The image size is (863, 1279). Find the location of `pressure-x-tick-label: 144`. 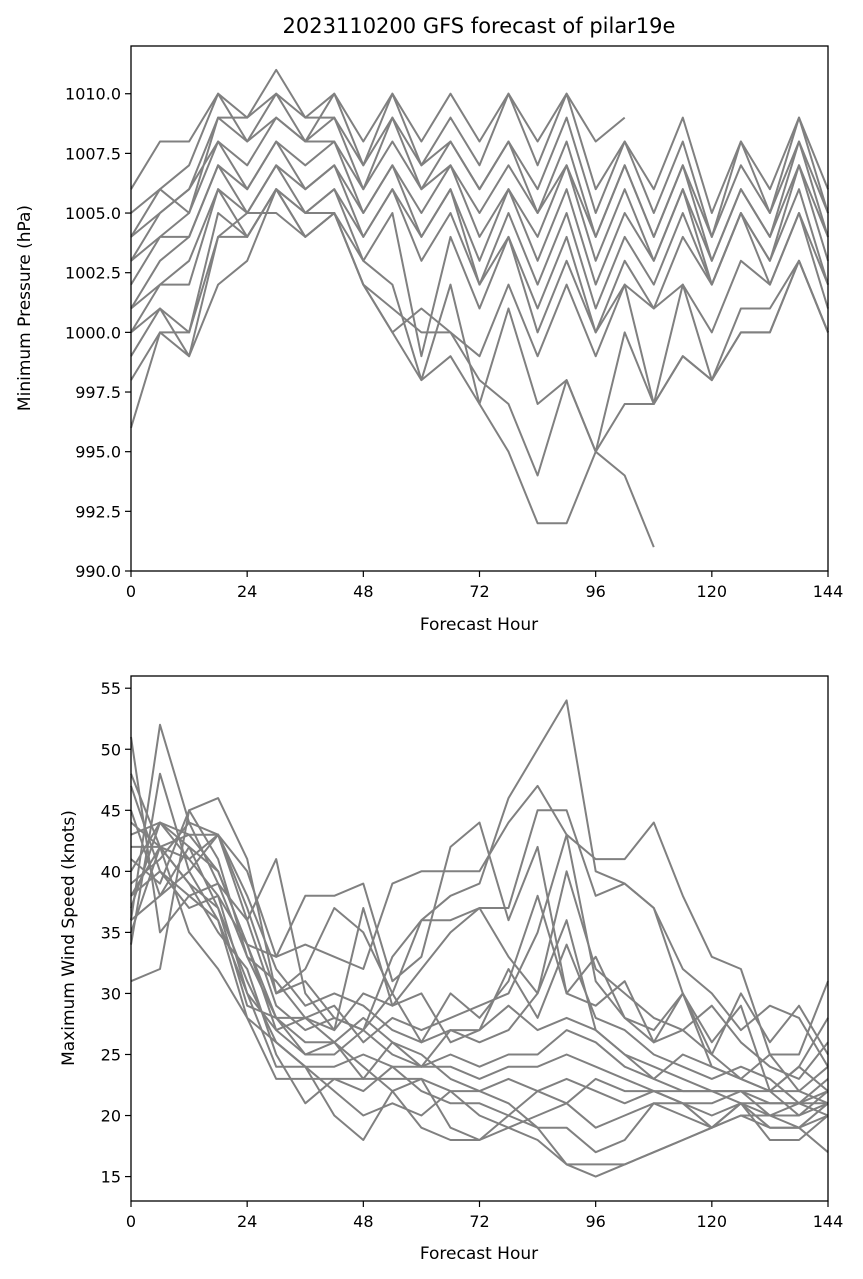

pressure-x-tick-label: 144 is located at coordinates (828, 591).